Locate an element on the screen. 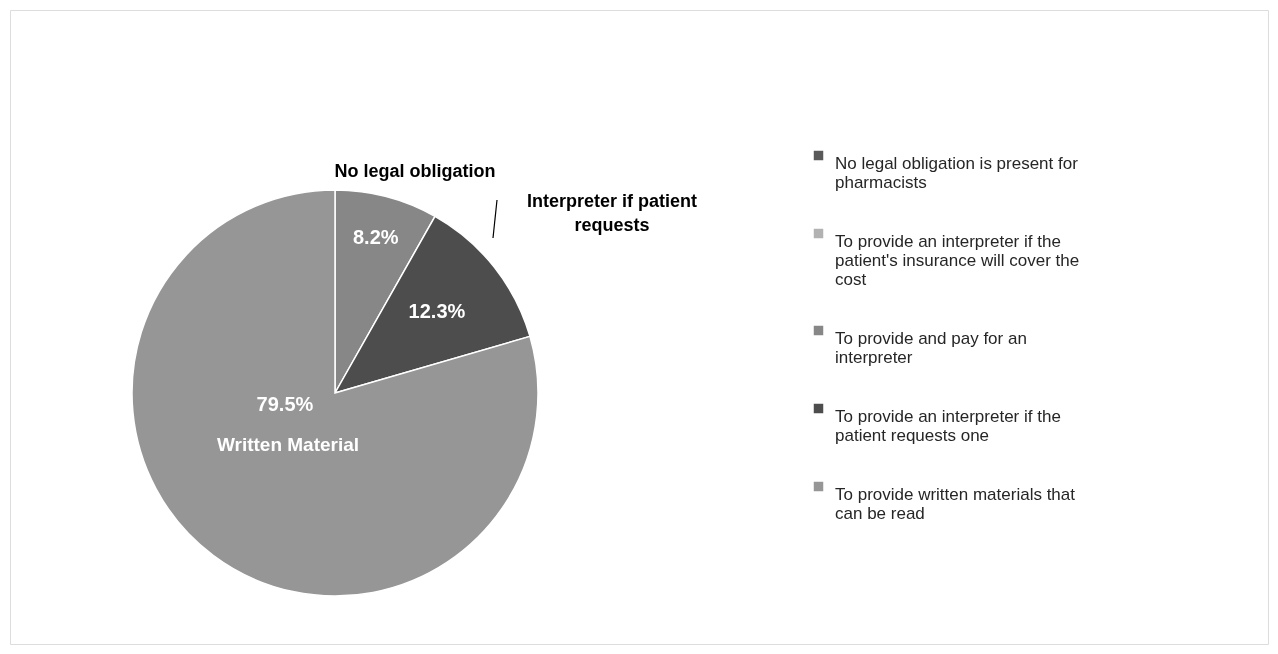 Image resolution: width=1278 pixels, height=654 pixels. legend-label: To provide written materials that can be read is located at coordinates (955, 503).